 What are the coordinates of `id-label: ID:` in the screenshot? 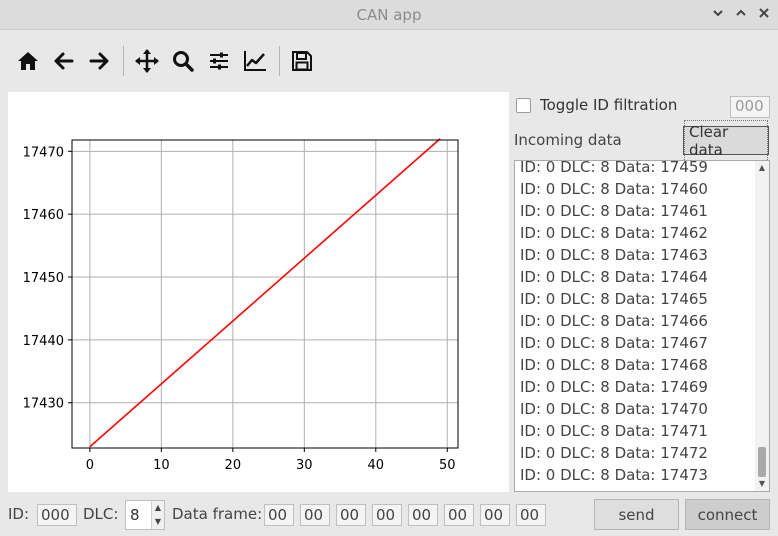 It's located at (19, 514).